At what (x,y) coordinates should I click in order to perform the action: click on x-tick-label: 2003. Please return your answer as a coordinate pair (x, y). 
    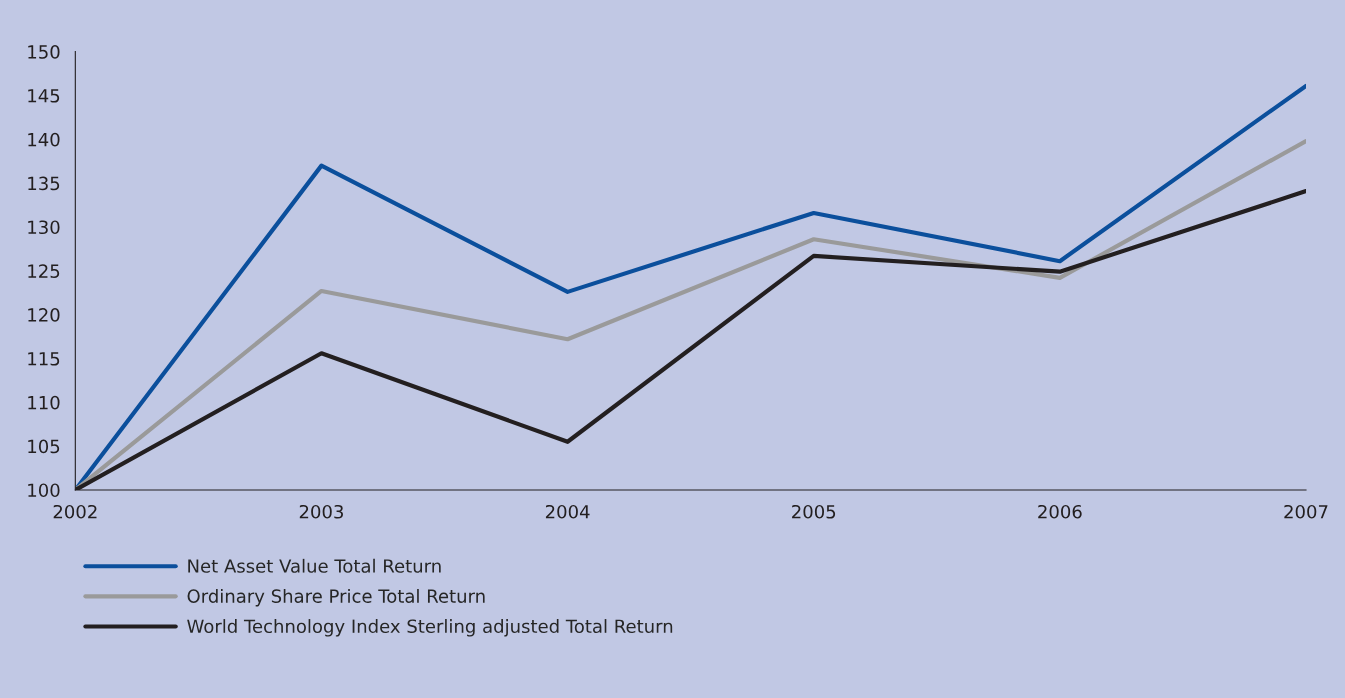
    Looking at the image, I should click on (321, 511).